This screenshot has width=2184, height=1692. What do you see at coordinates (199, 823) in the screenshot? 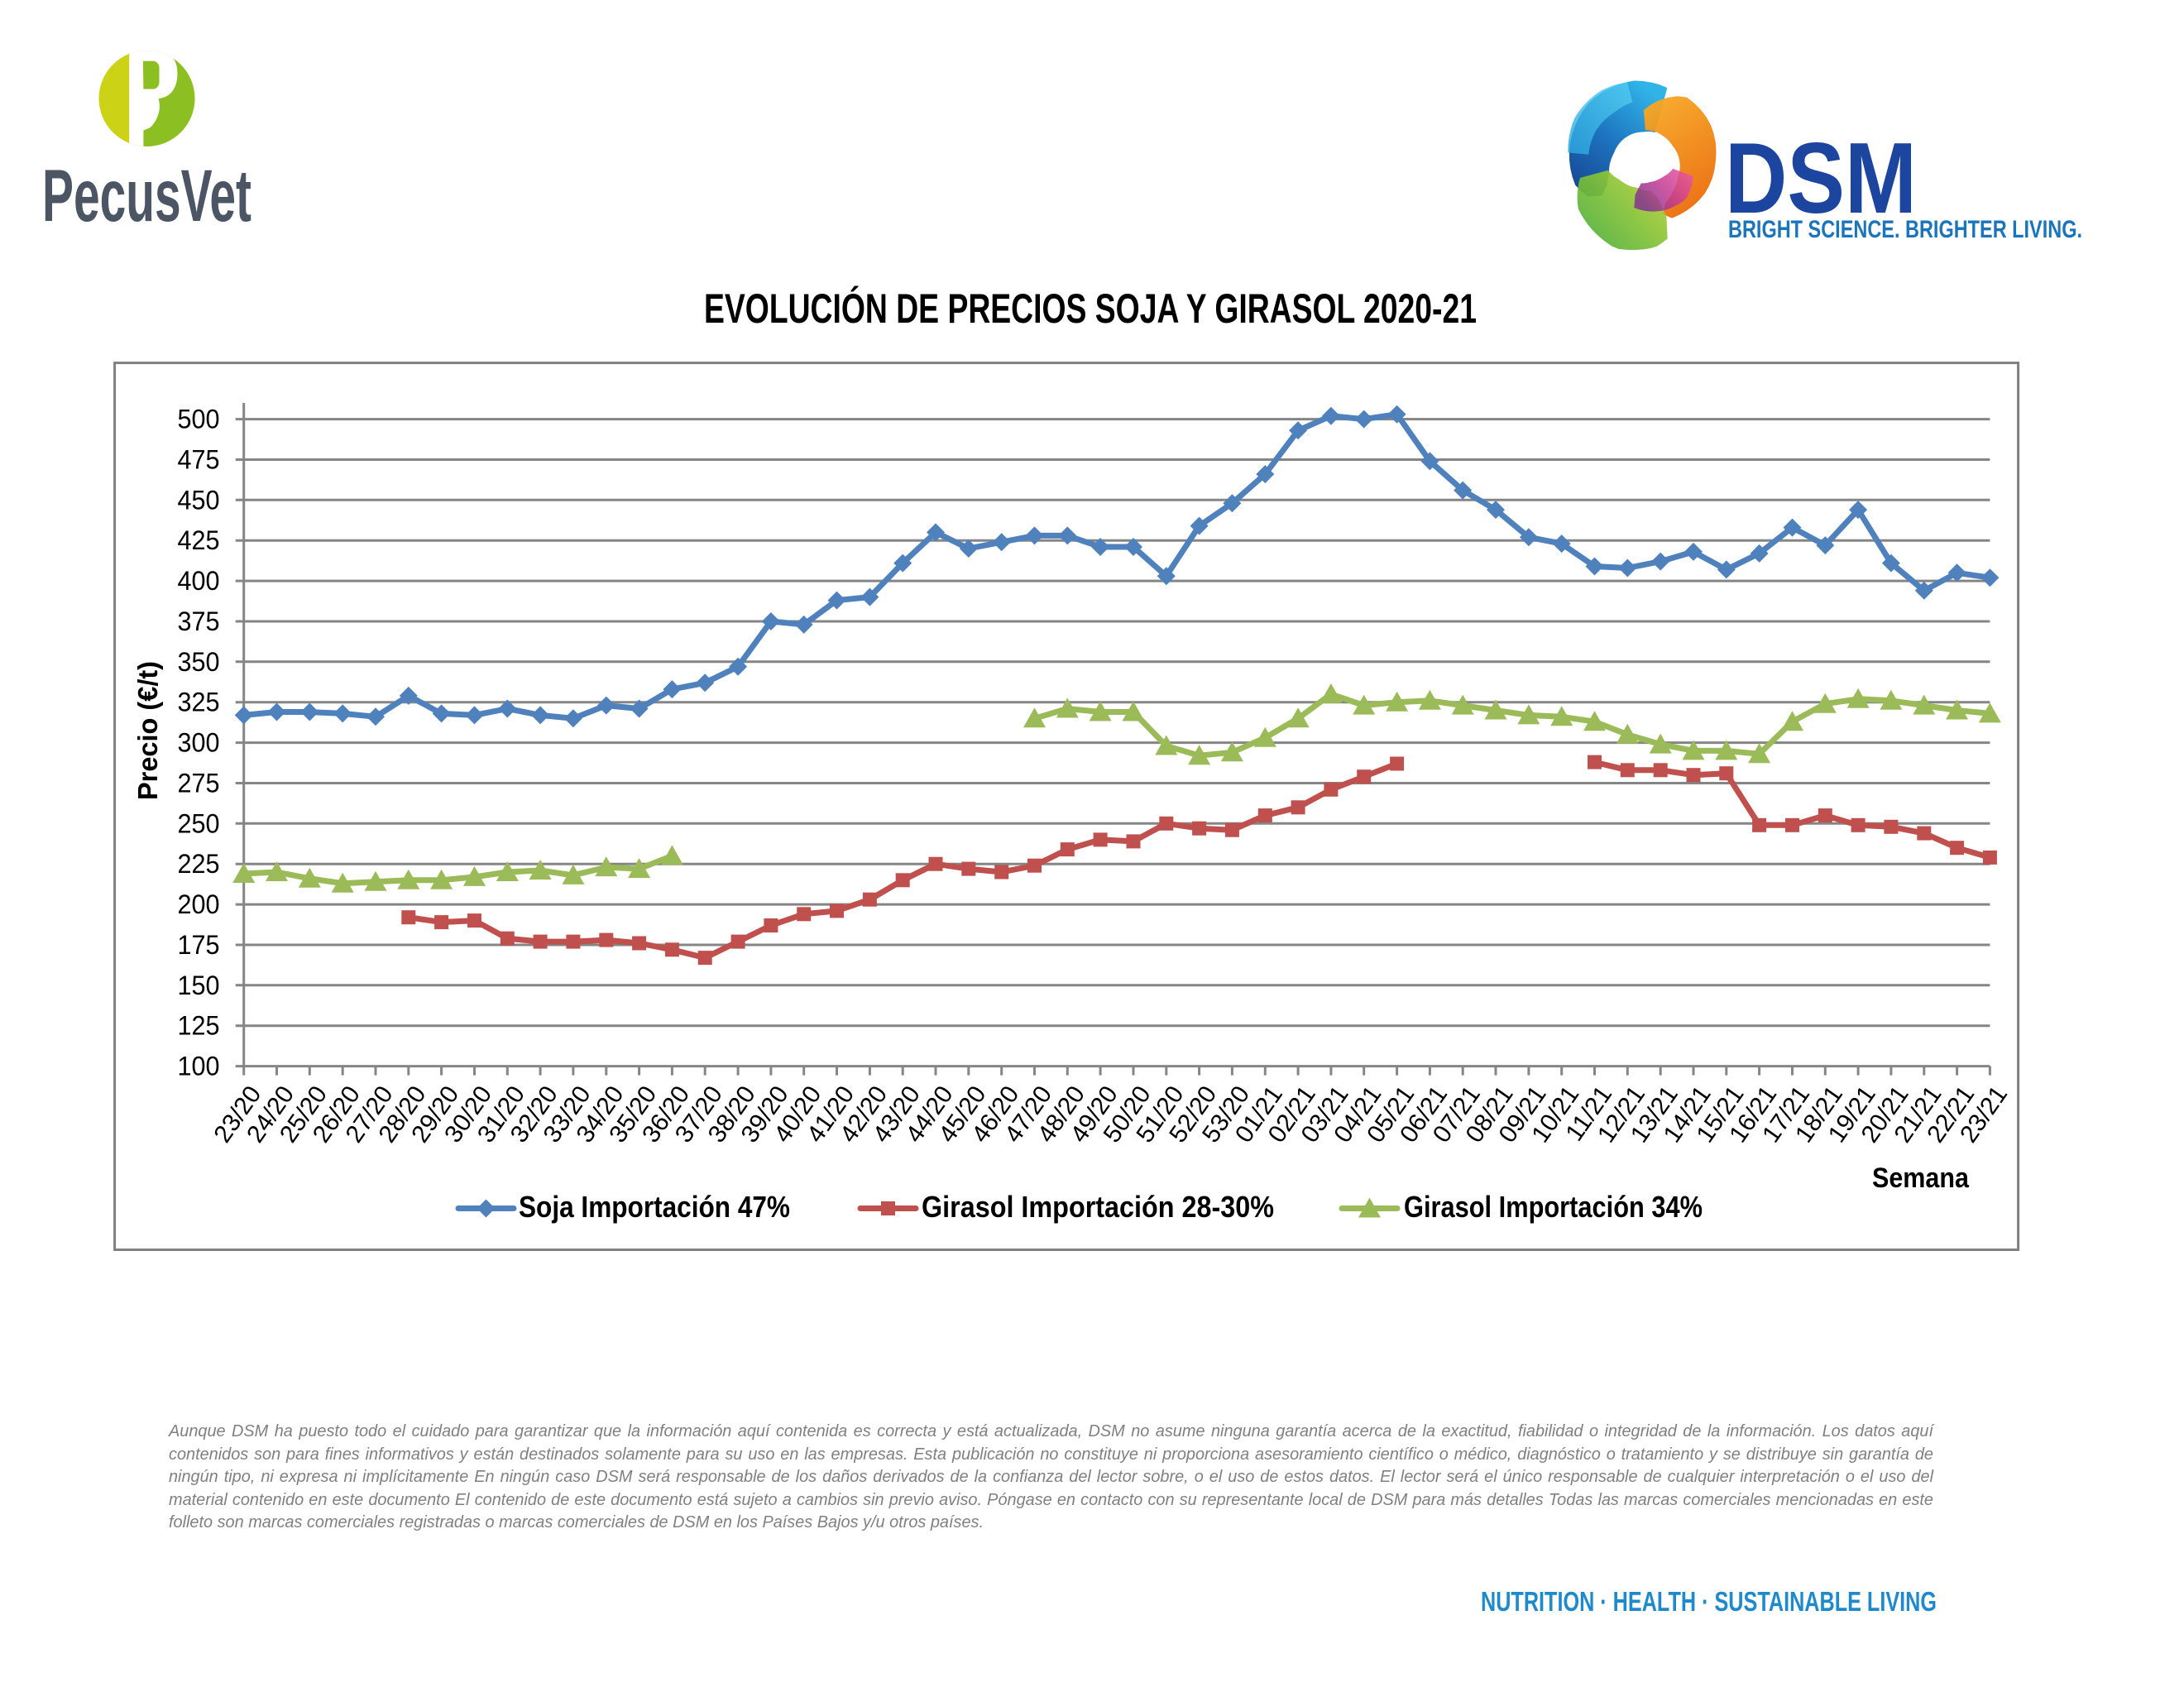
I see `svg-text: 250` at bounding box center [199, 823].